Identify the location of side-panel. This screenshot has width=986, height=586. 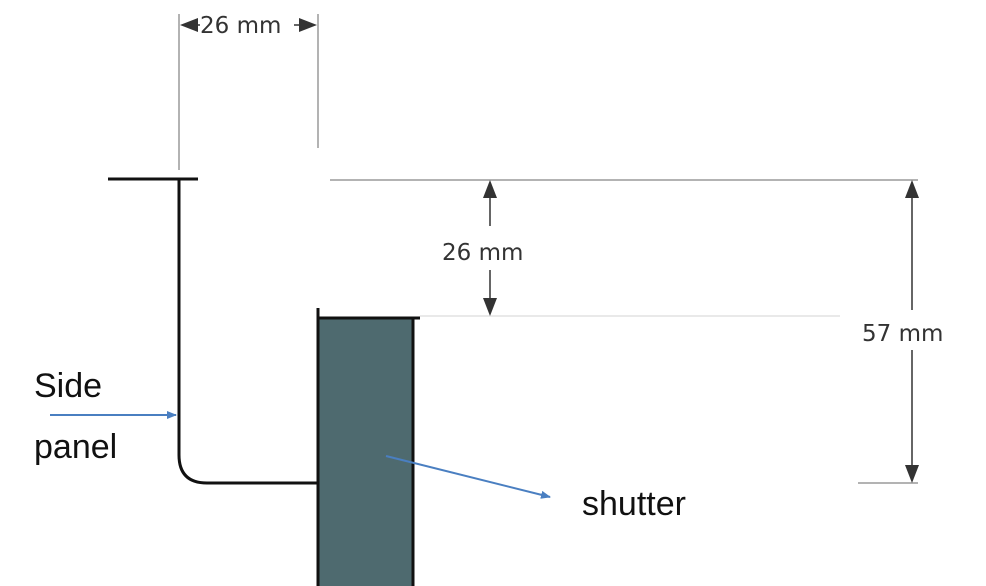
(213, 331).